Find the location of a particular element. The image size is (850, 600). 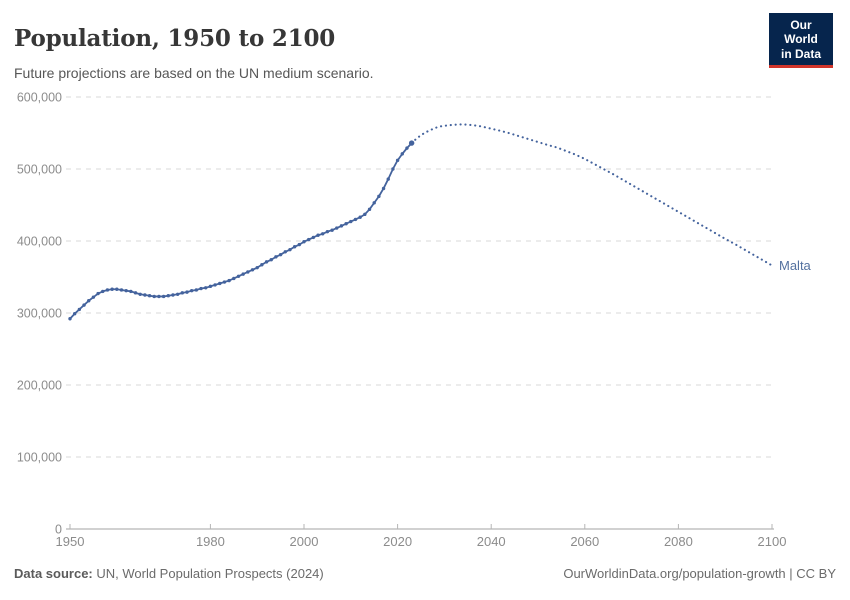

y-axis-tick-label: 0 is located at coordinates (58, 530).